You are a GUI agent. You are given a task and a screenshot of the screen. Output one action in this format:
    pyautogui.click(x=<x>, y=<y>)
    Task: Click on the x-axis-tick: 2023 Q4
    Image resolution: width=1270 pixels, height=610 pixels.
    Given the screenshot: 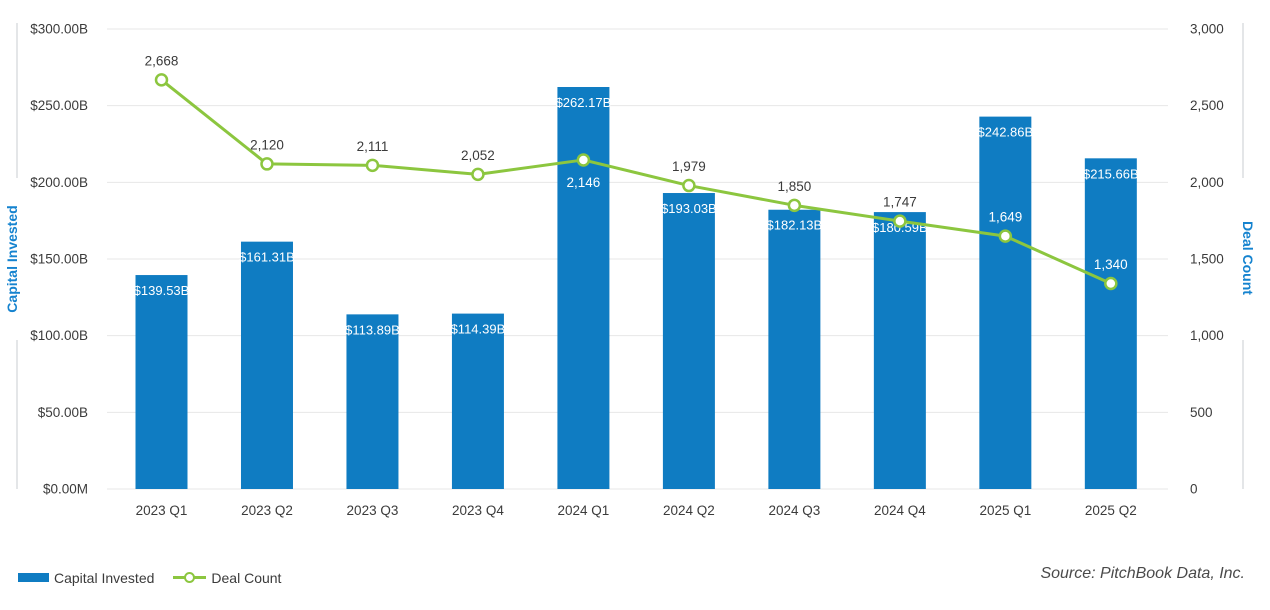 What is the action you would take?
    pyautogui.click(x=478, y=510)
    